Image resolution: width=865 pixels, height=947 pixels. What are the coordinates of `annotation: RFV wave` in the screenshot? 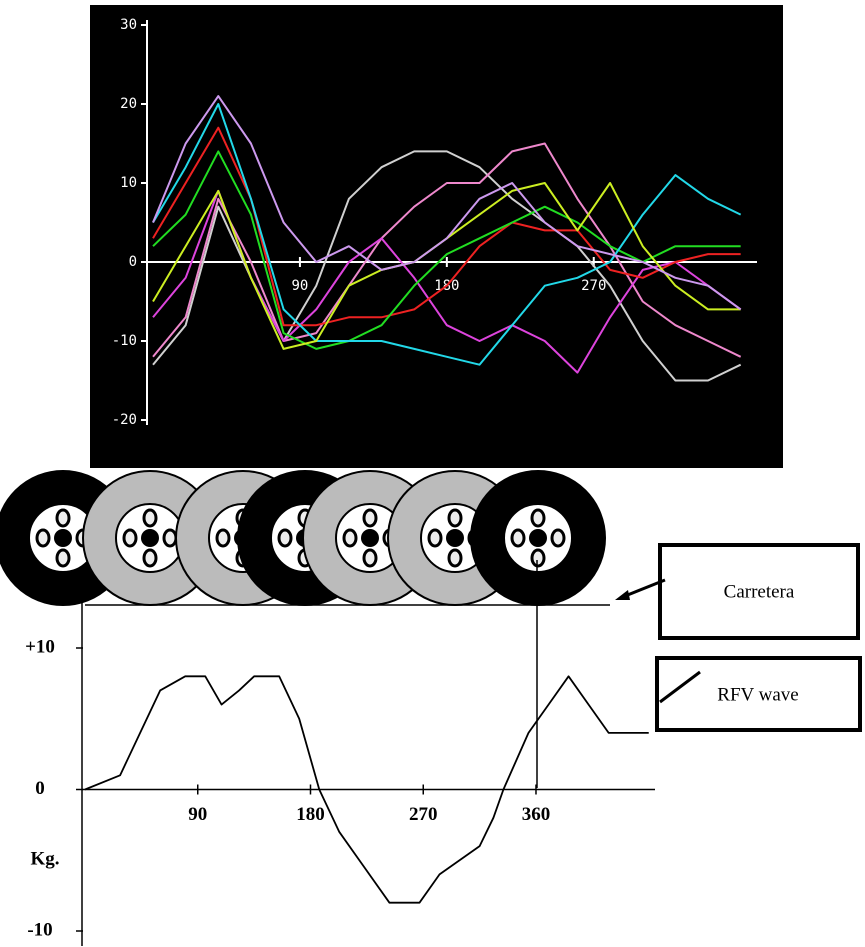 It's located at (757, 694).